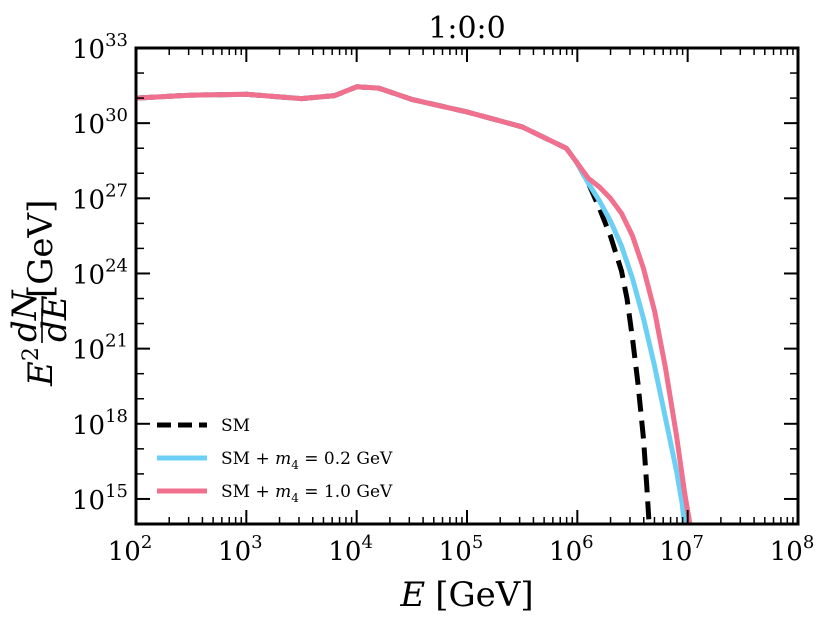 The image size is (831, 626). Describe the element at coordinates (697, 542) in the screenshot. I see `x-tick-exp: 7` at that location.